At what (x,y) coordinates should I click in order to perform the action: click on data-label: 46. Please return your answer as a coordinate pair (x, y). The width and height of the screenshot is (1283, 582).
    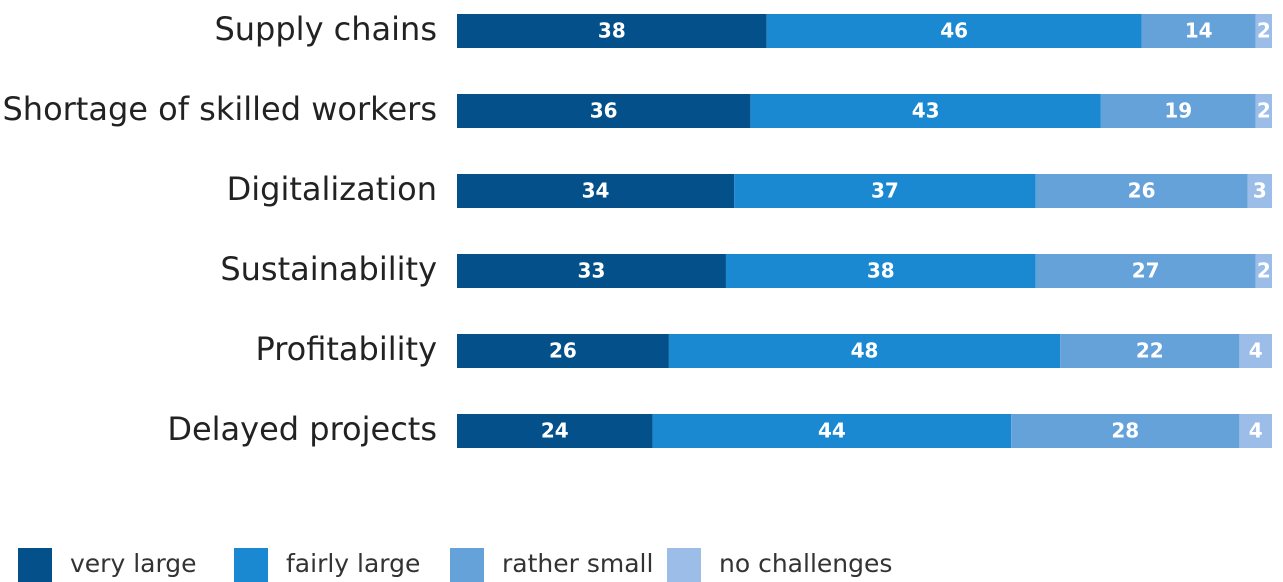
    Looking at the image, I should click on (954, 31).